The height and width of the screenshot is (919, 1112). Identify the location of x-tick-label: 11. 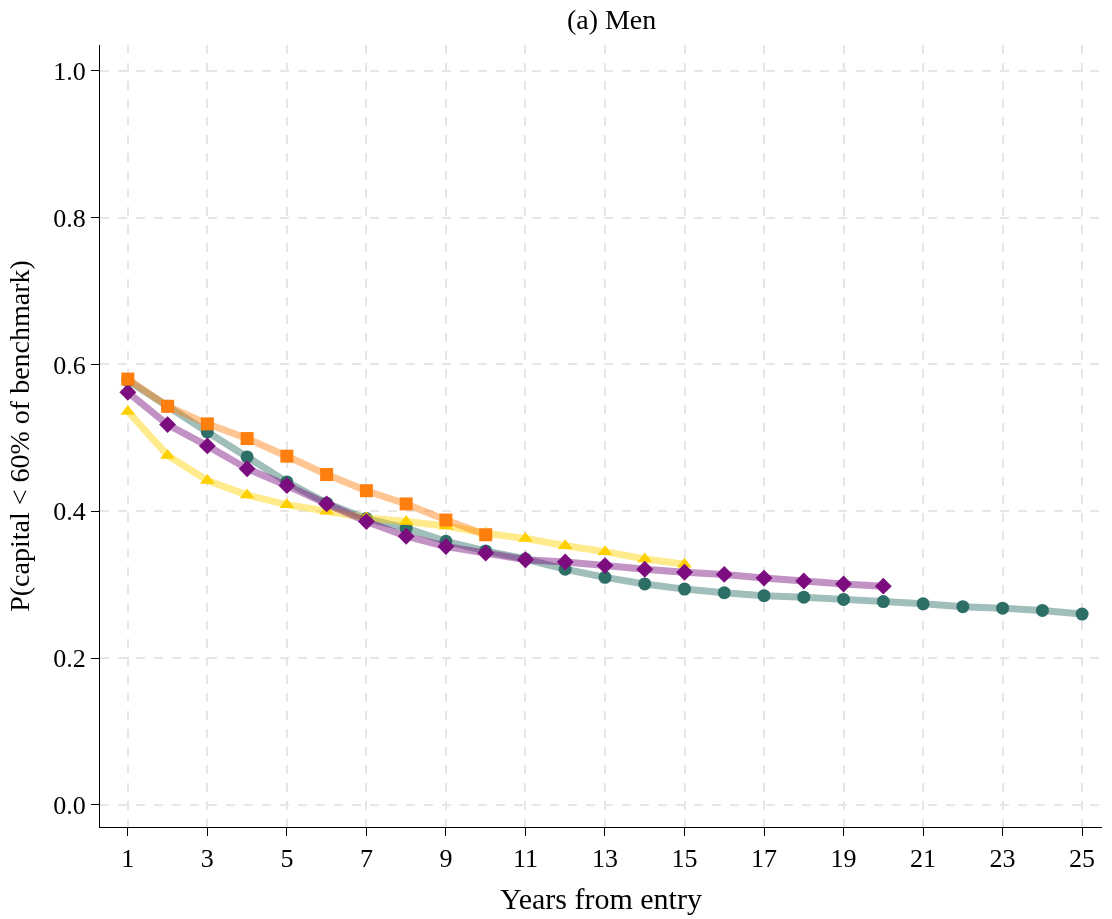
(525, 859).